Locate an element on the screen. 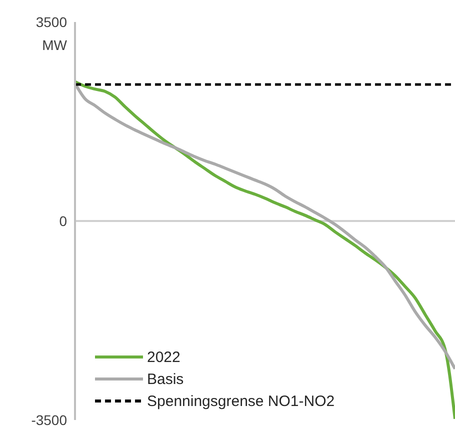  y-tick-label: 0 is located at coordinates (63, 220).